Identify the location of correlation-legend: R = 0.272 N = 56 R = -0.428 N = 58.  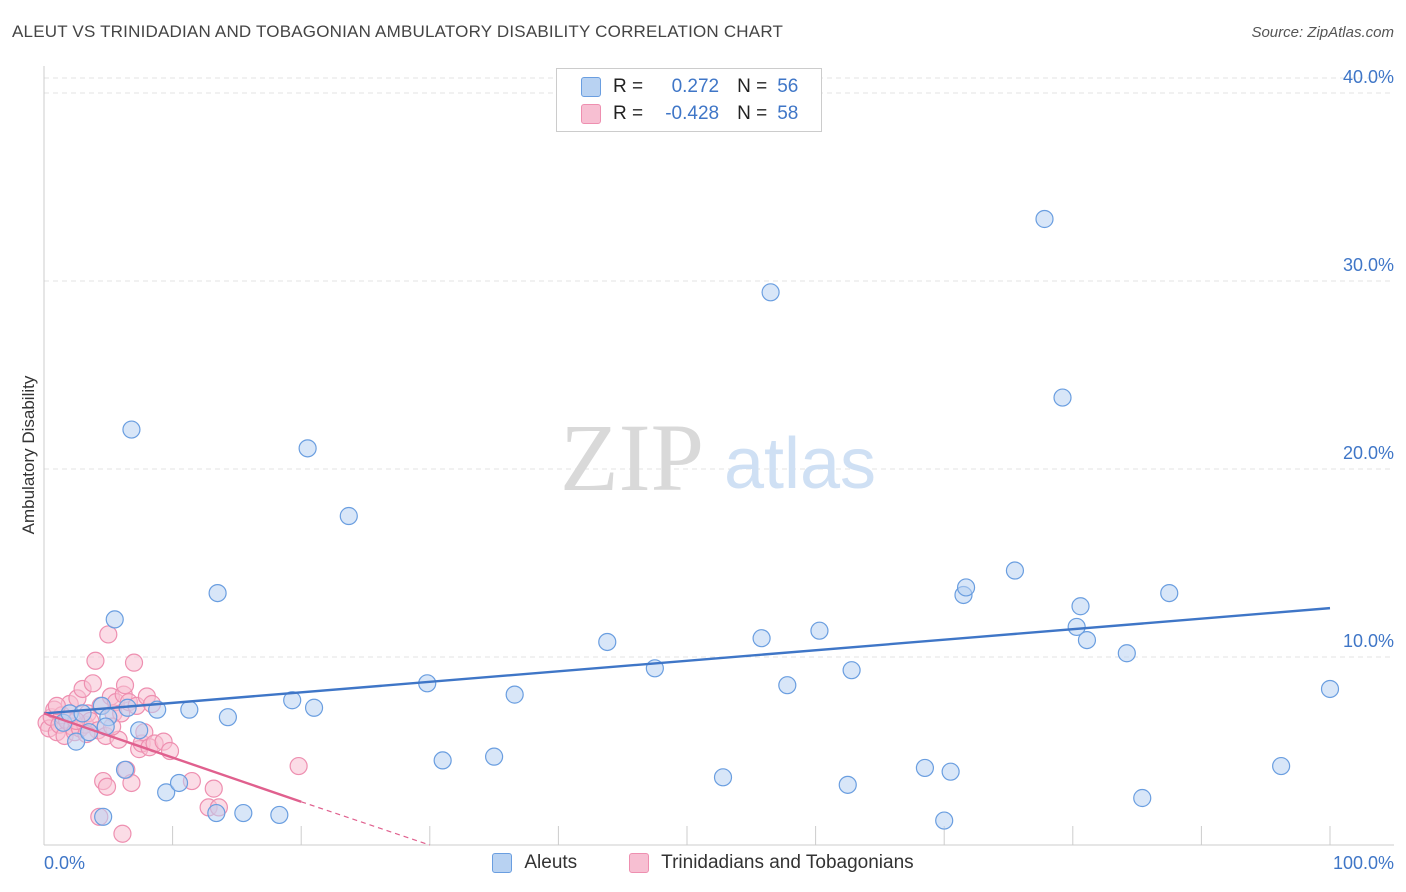
(689, 100).